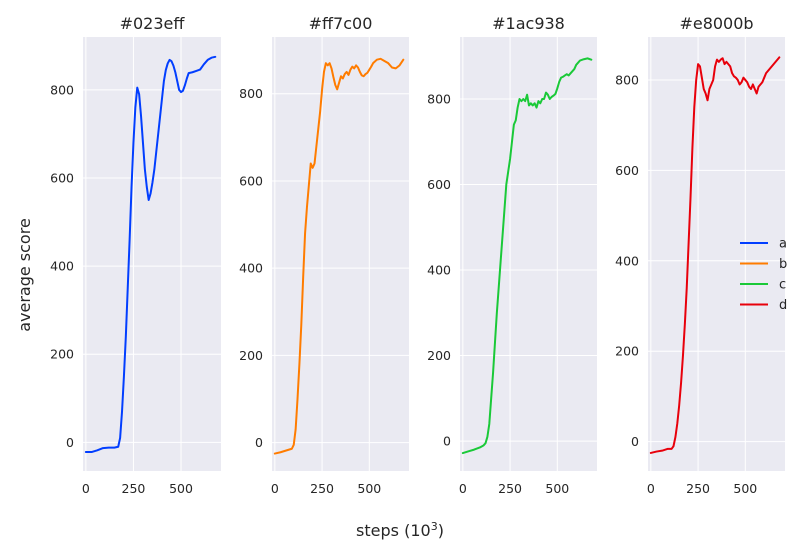  Describe the element at coordinates (763, 285) in the screenshot. I see `legend-item: c` at that location.